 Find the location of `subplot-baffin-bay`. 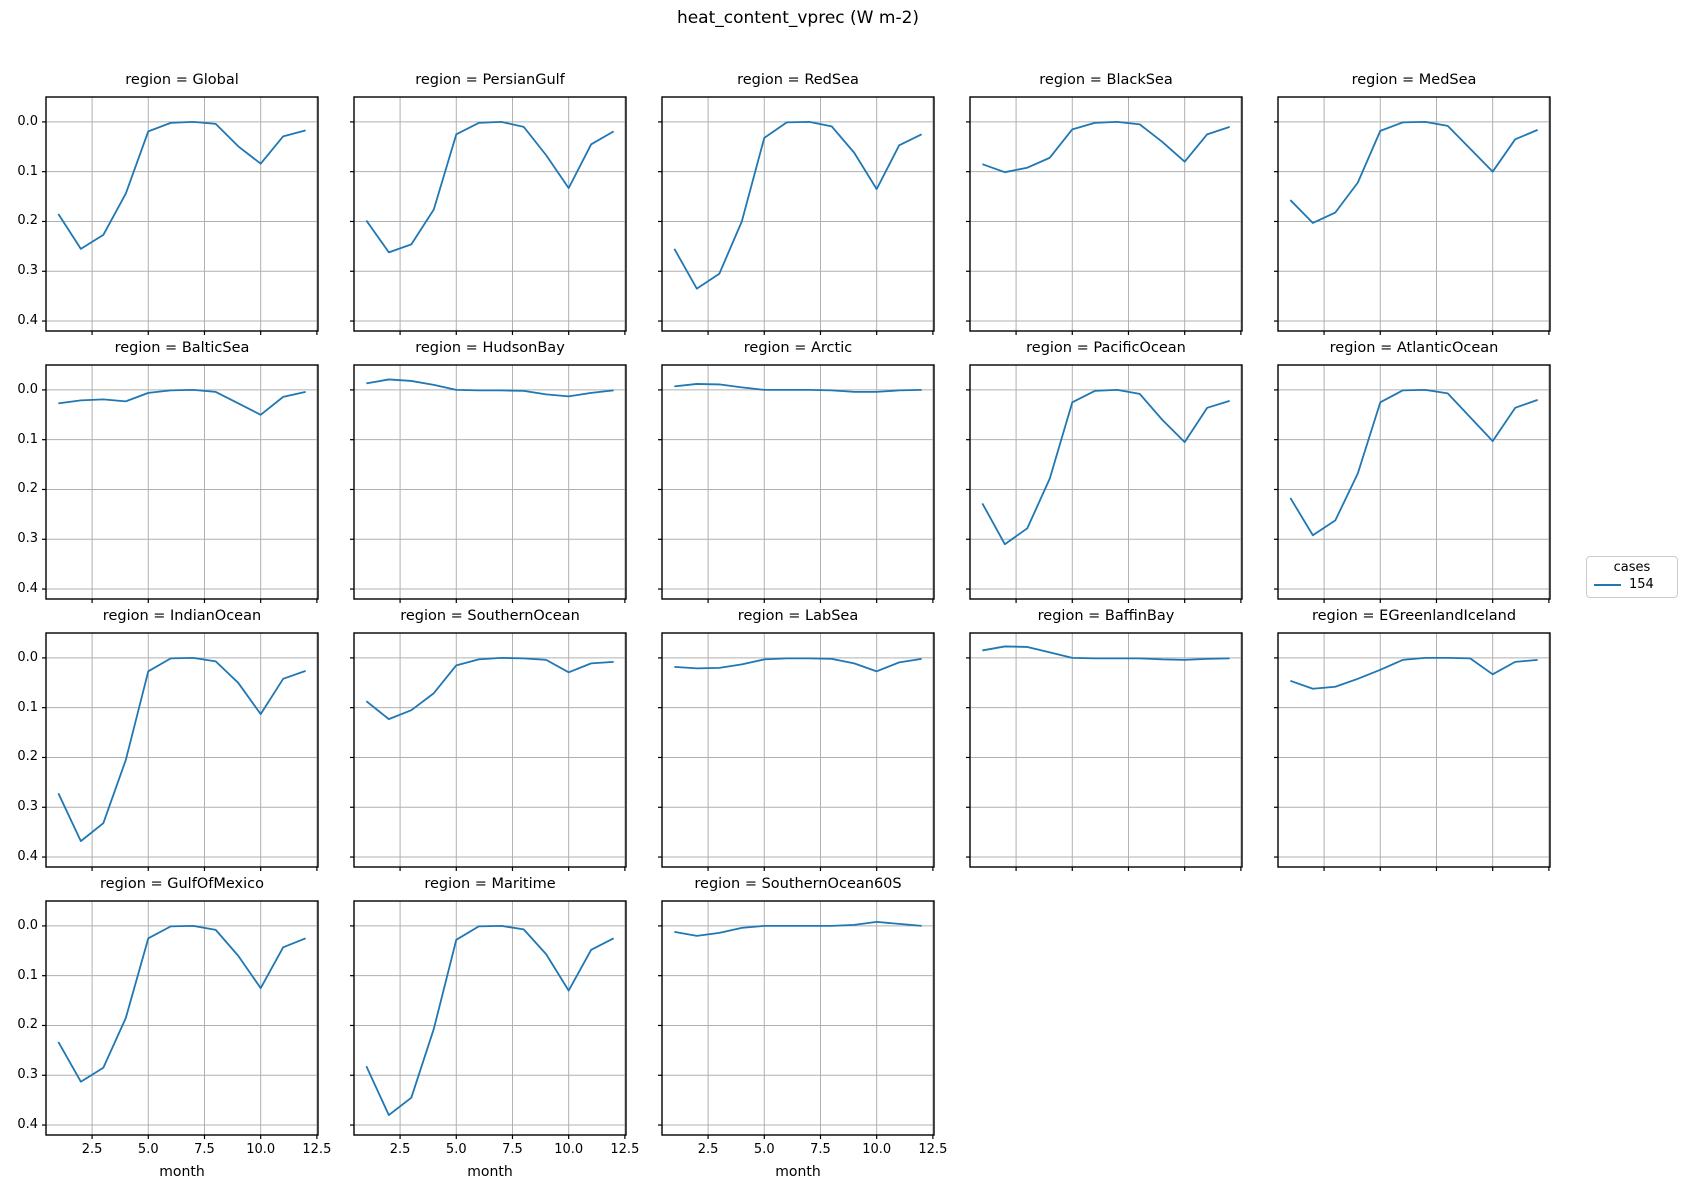

subplot-baffin-bay is located at coordinates (1104, 751).